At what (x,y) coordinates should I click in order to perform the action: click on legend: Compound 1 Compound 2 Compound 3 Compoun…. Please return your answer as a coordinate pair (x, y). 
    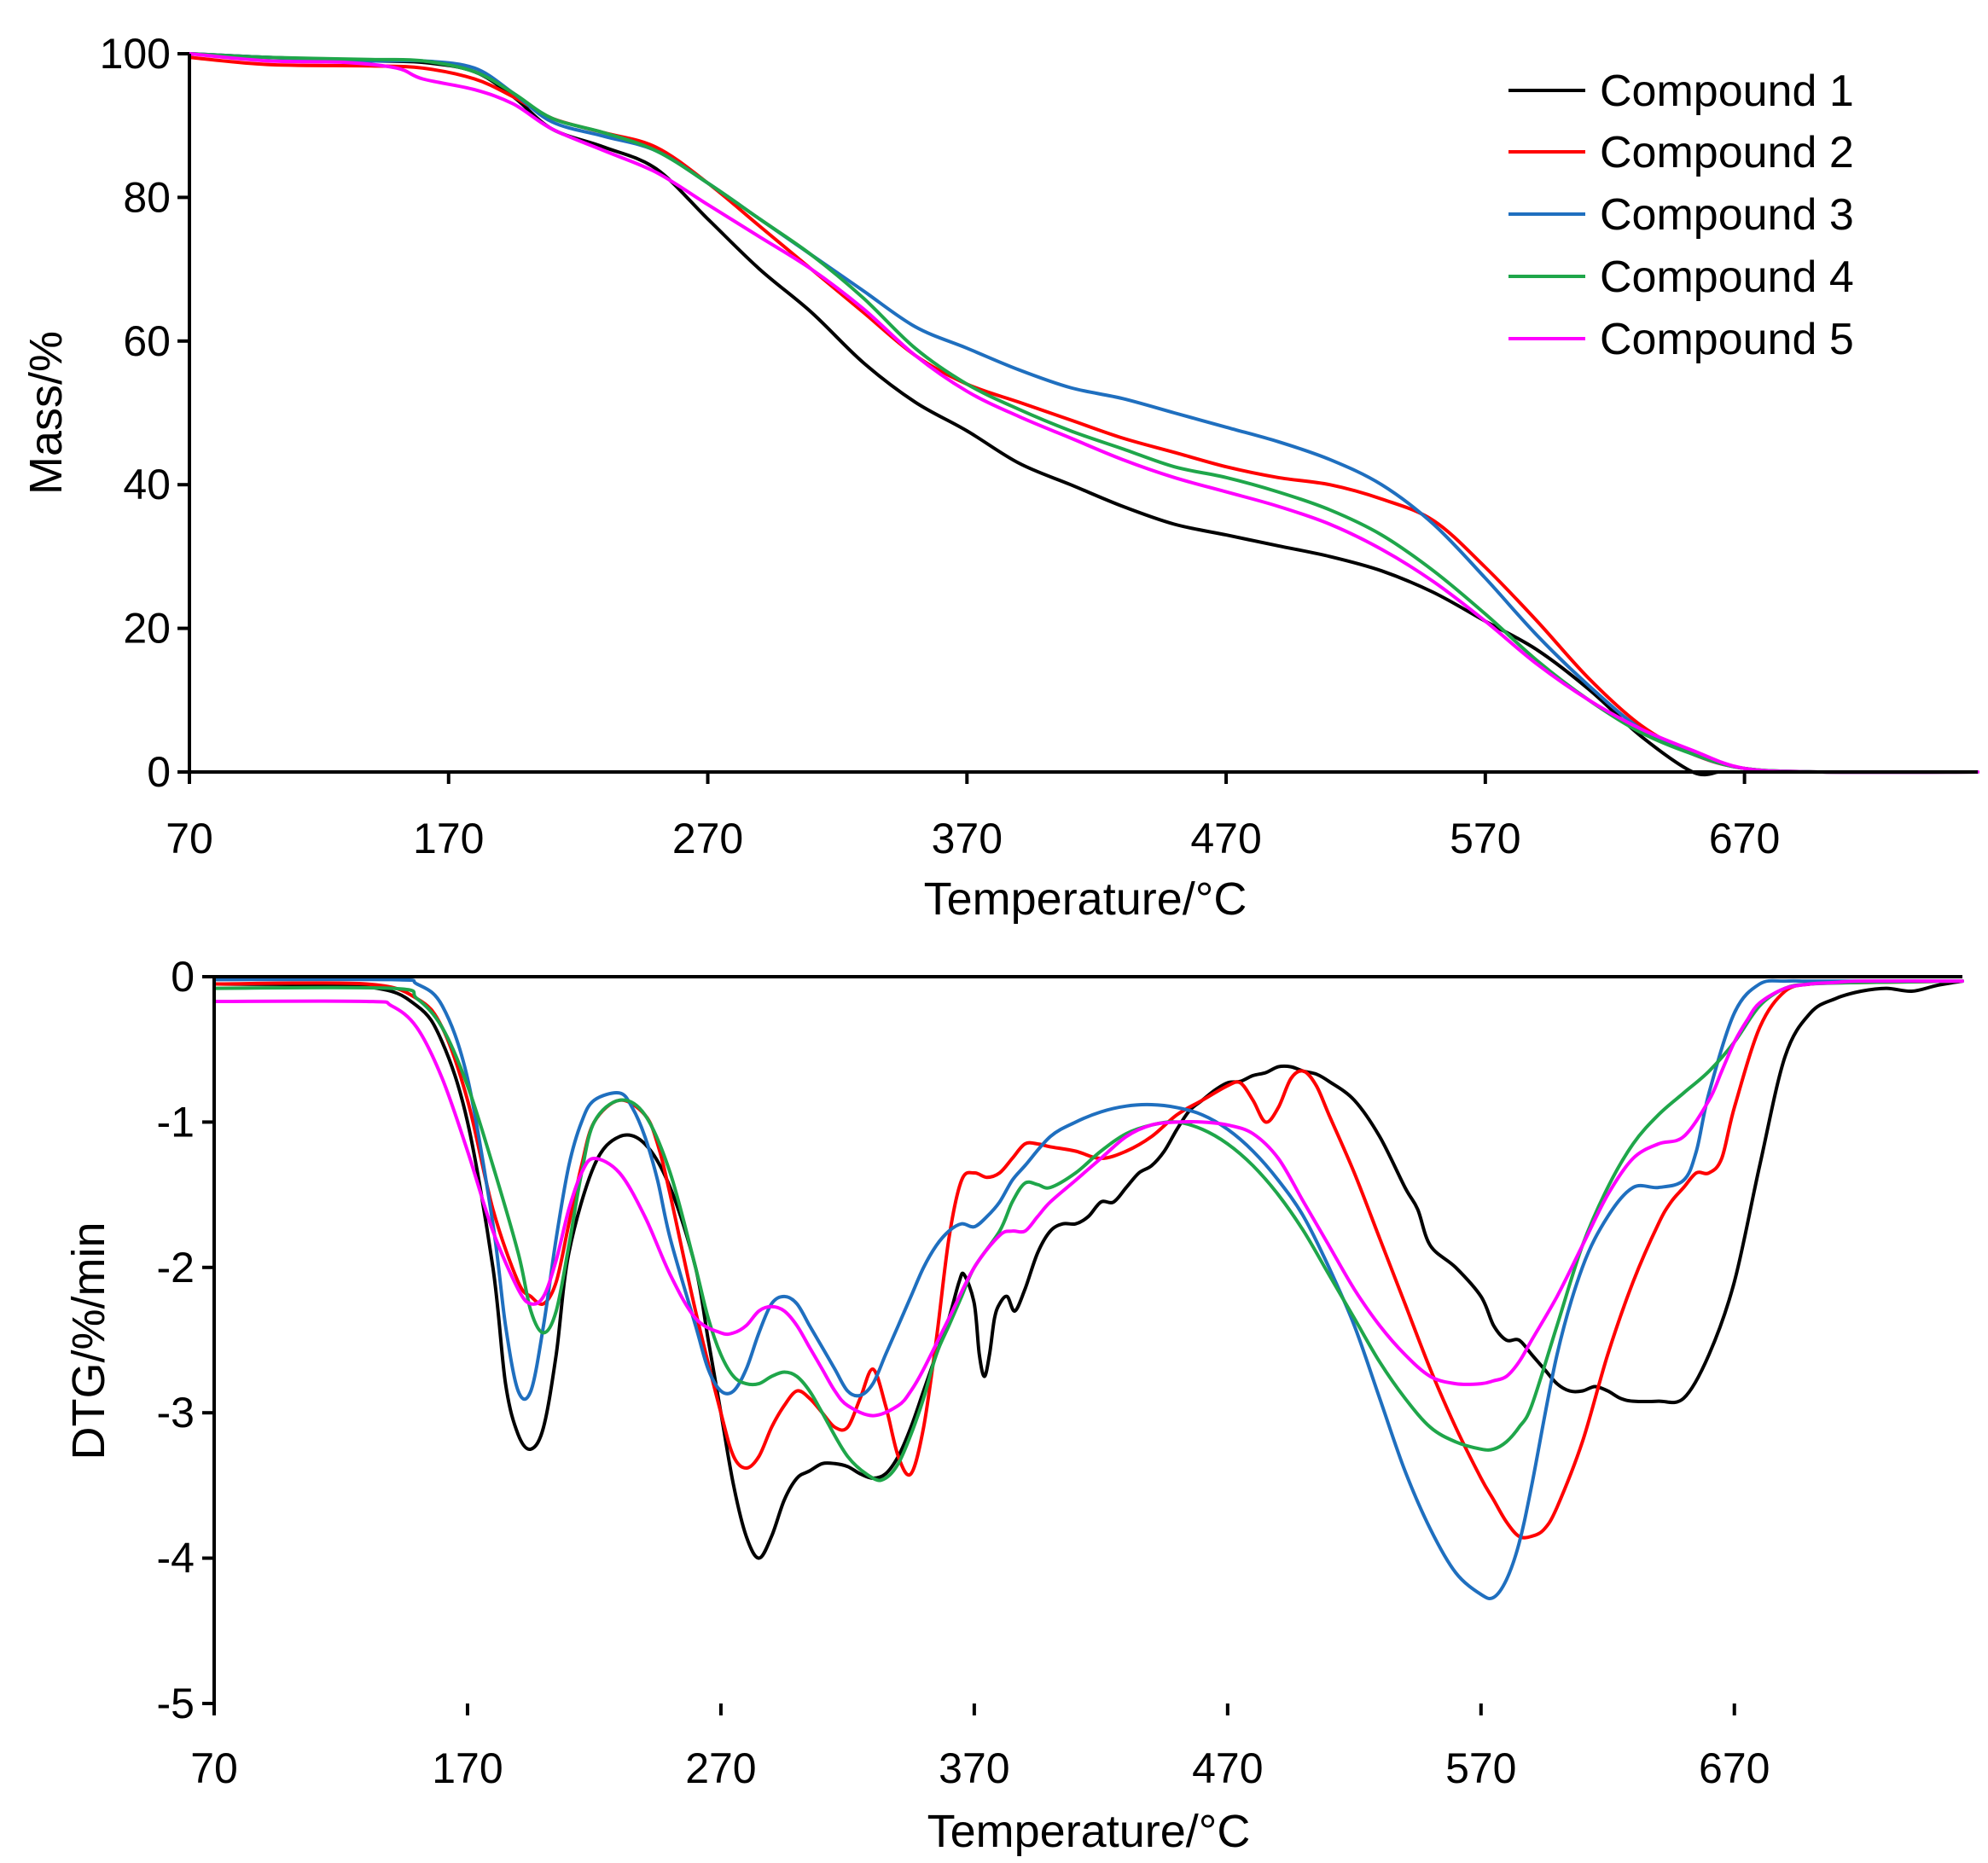
    Looking at the image, I should click on (1681, 215).